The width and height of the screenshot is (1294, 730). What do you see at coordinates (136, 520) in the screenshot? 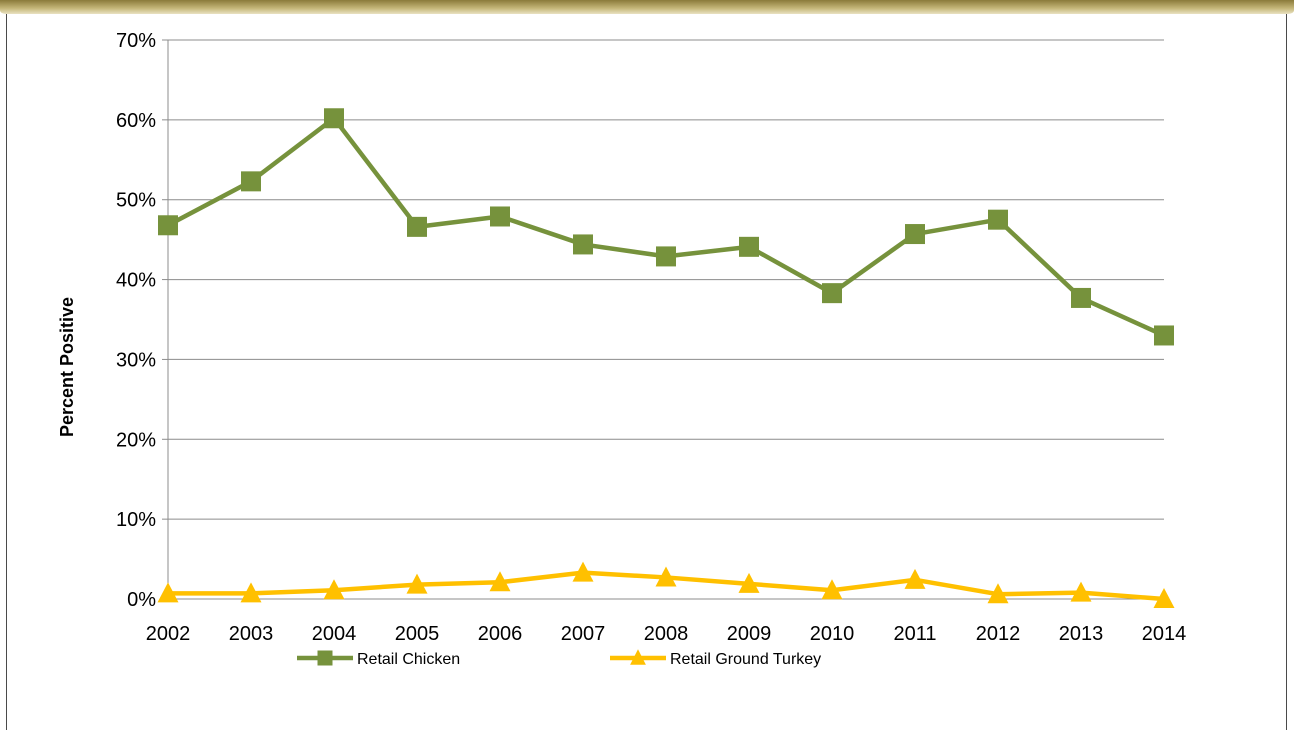
I see `y-tick-label: 10%` at bounding box center [136, 520].